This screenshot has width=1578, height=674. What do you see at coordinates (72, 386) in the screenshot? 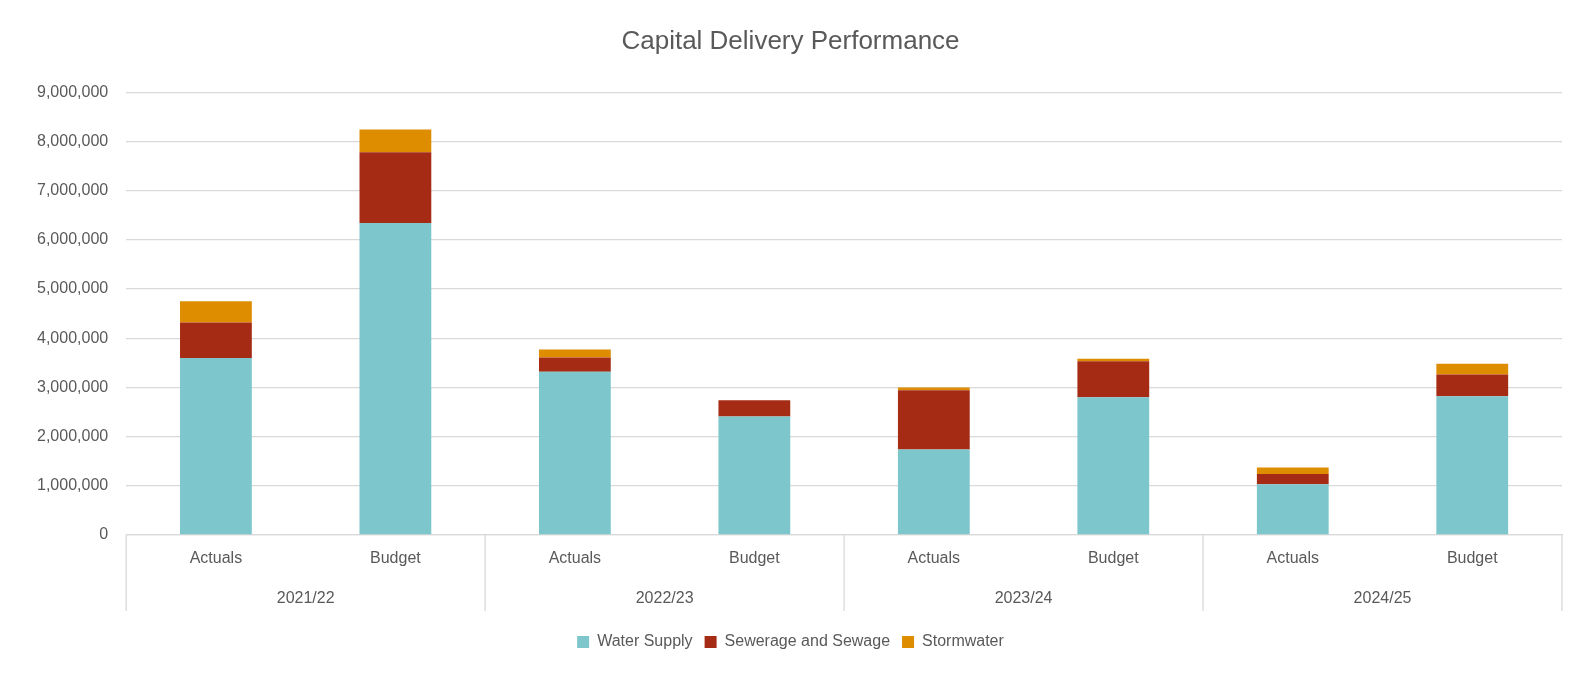
I see `y-tick-label: 3,000,000` at bounding box center [72, 386].